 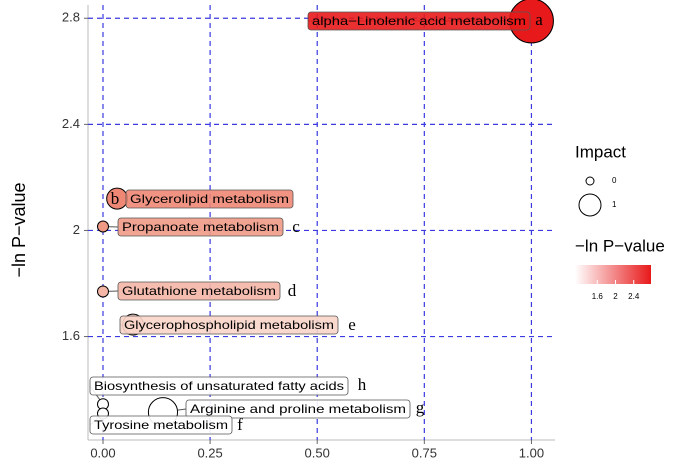 I want to click on point-label: alpha−Linolenic acid metabolism, so click(x=419, y=21).